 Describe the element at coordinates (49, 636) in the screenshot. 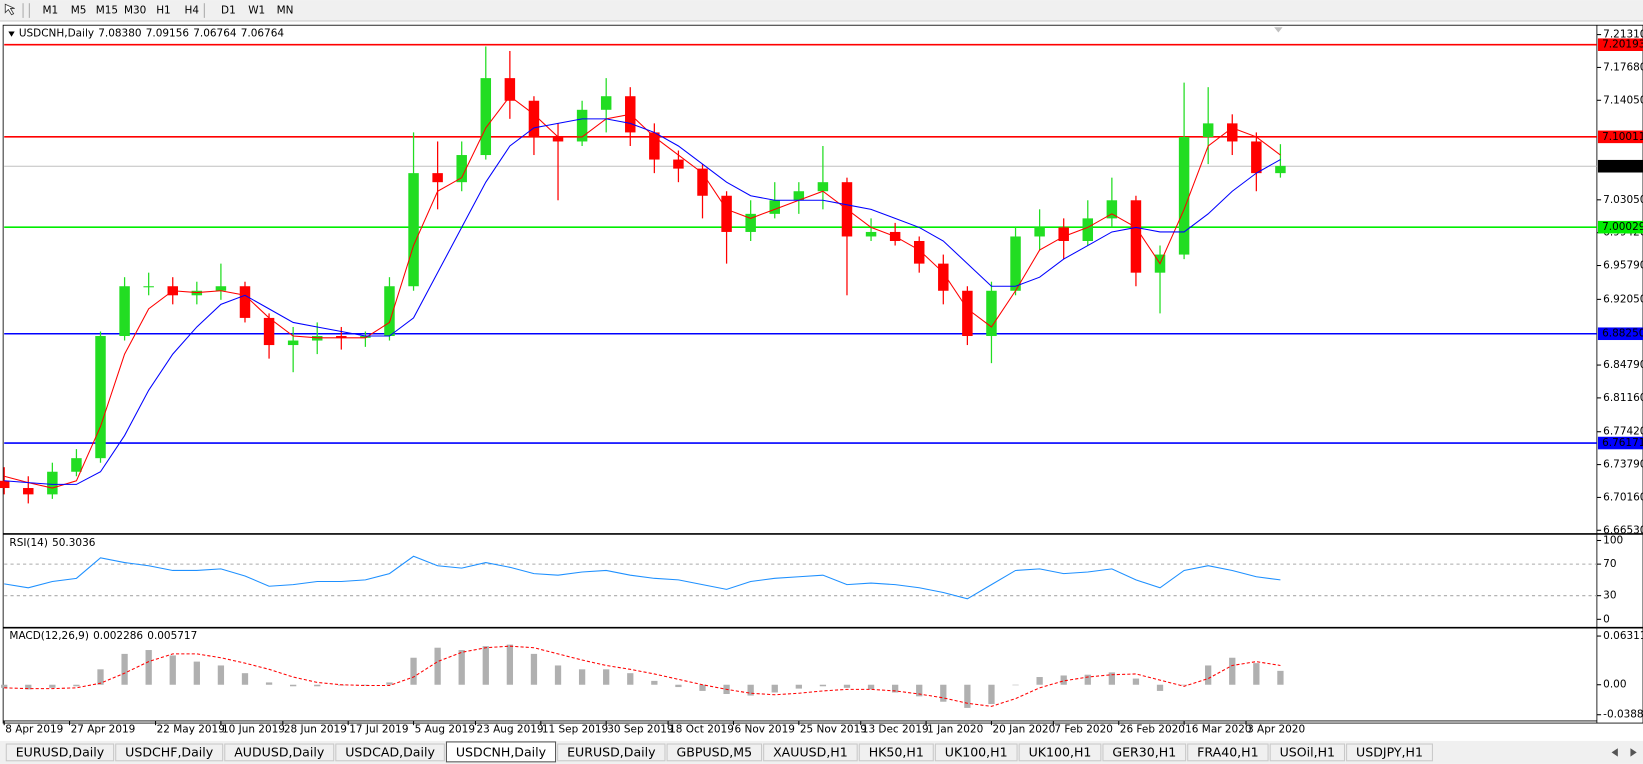

I see `indicator-title: MACD(12,26,9)` at that location.